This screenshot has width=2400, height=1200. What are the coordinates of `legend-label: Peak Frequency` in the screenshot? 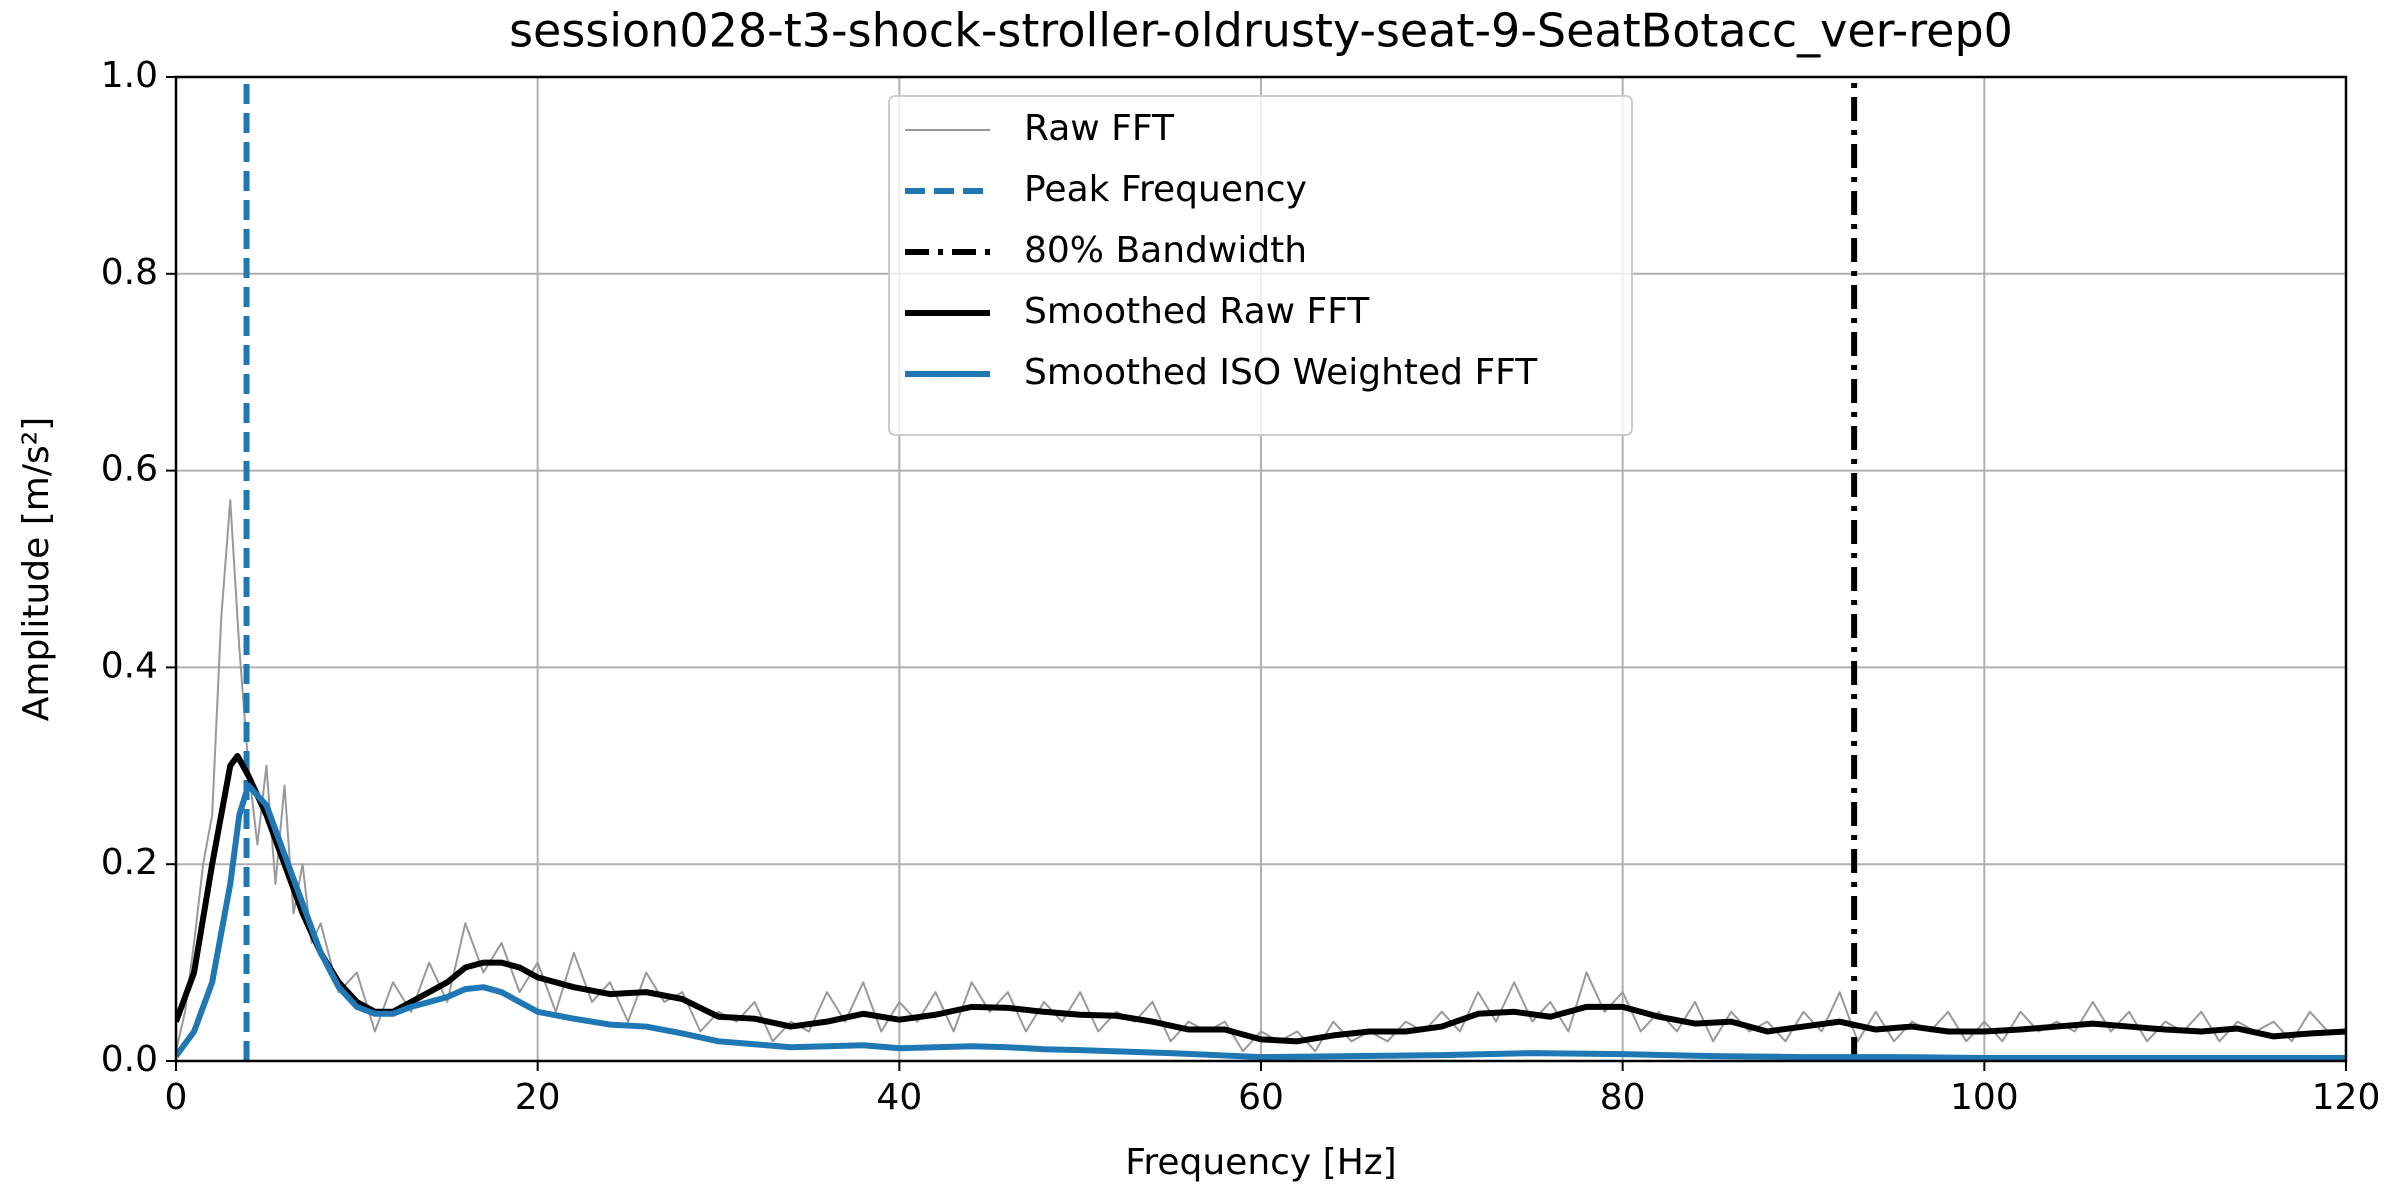 It's located at (1165, 189).